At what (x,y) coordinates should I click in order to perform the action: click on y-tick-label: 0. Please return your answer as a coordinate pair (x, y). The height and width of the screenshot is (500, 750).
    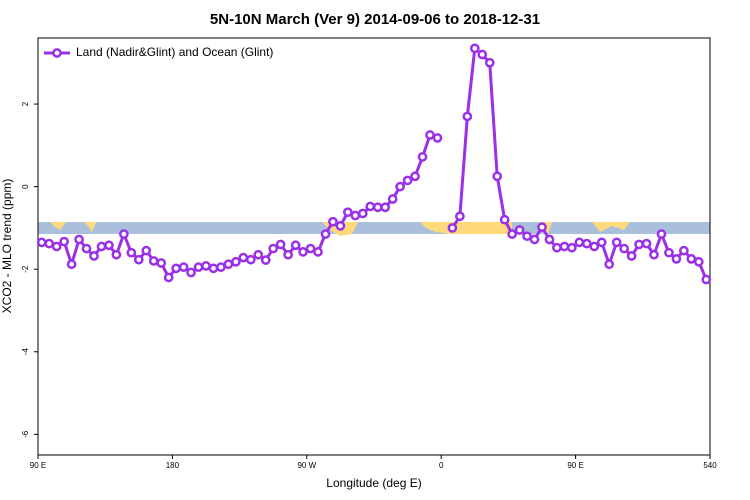
    Looking at the image, I should click on (25, 186).